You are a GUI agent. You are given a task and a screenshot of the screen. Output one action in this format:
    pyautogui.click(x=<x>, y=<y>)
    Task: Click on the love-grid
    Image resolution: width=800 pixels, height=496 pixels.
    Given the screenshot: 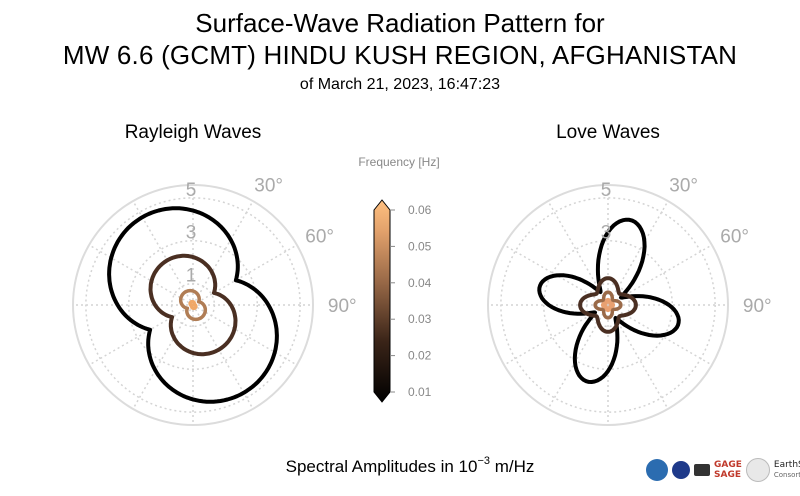 What is the action you would take?
    pyautogui.click(x=608, y=305)
    